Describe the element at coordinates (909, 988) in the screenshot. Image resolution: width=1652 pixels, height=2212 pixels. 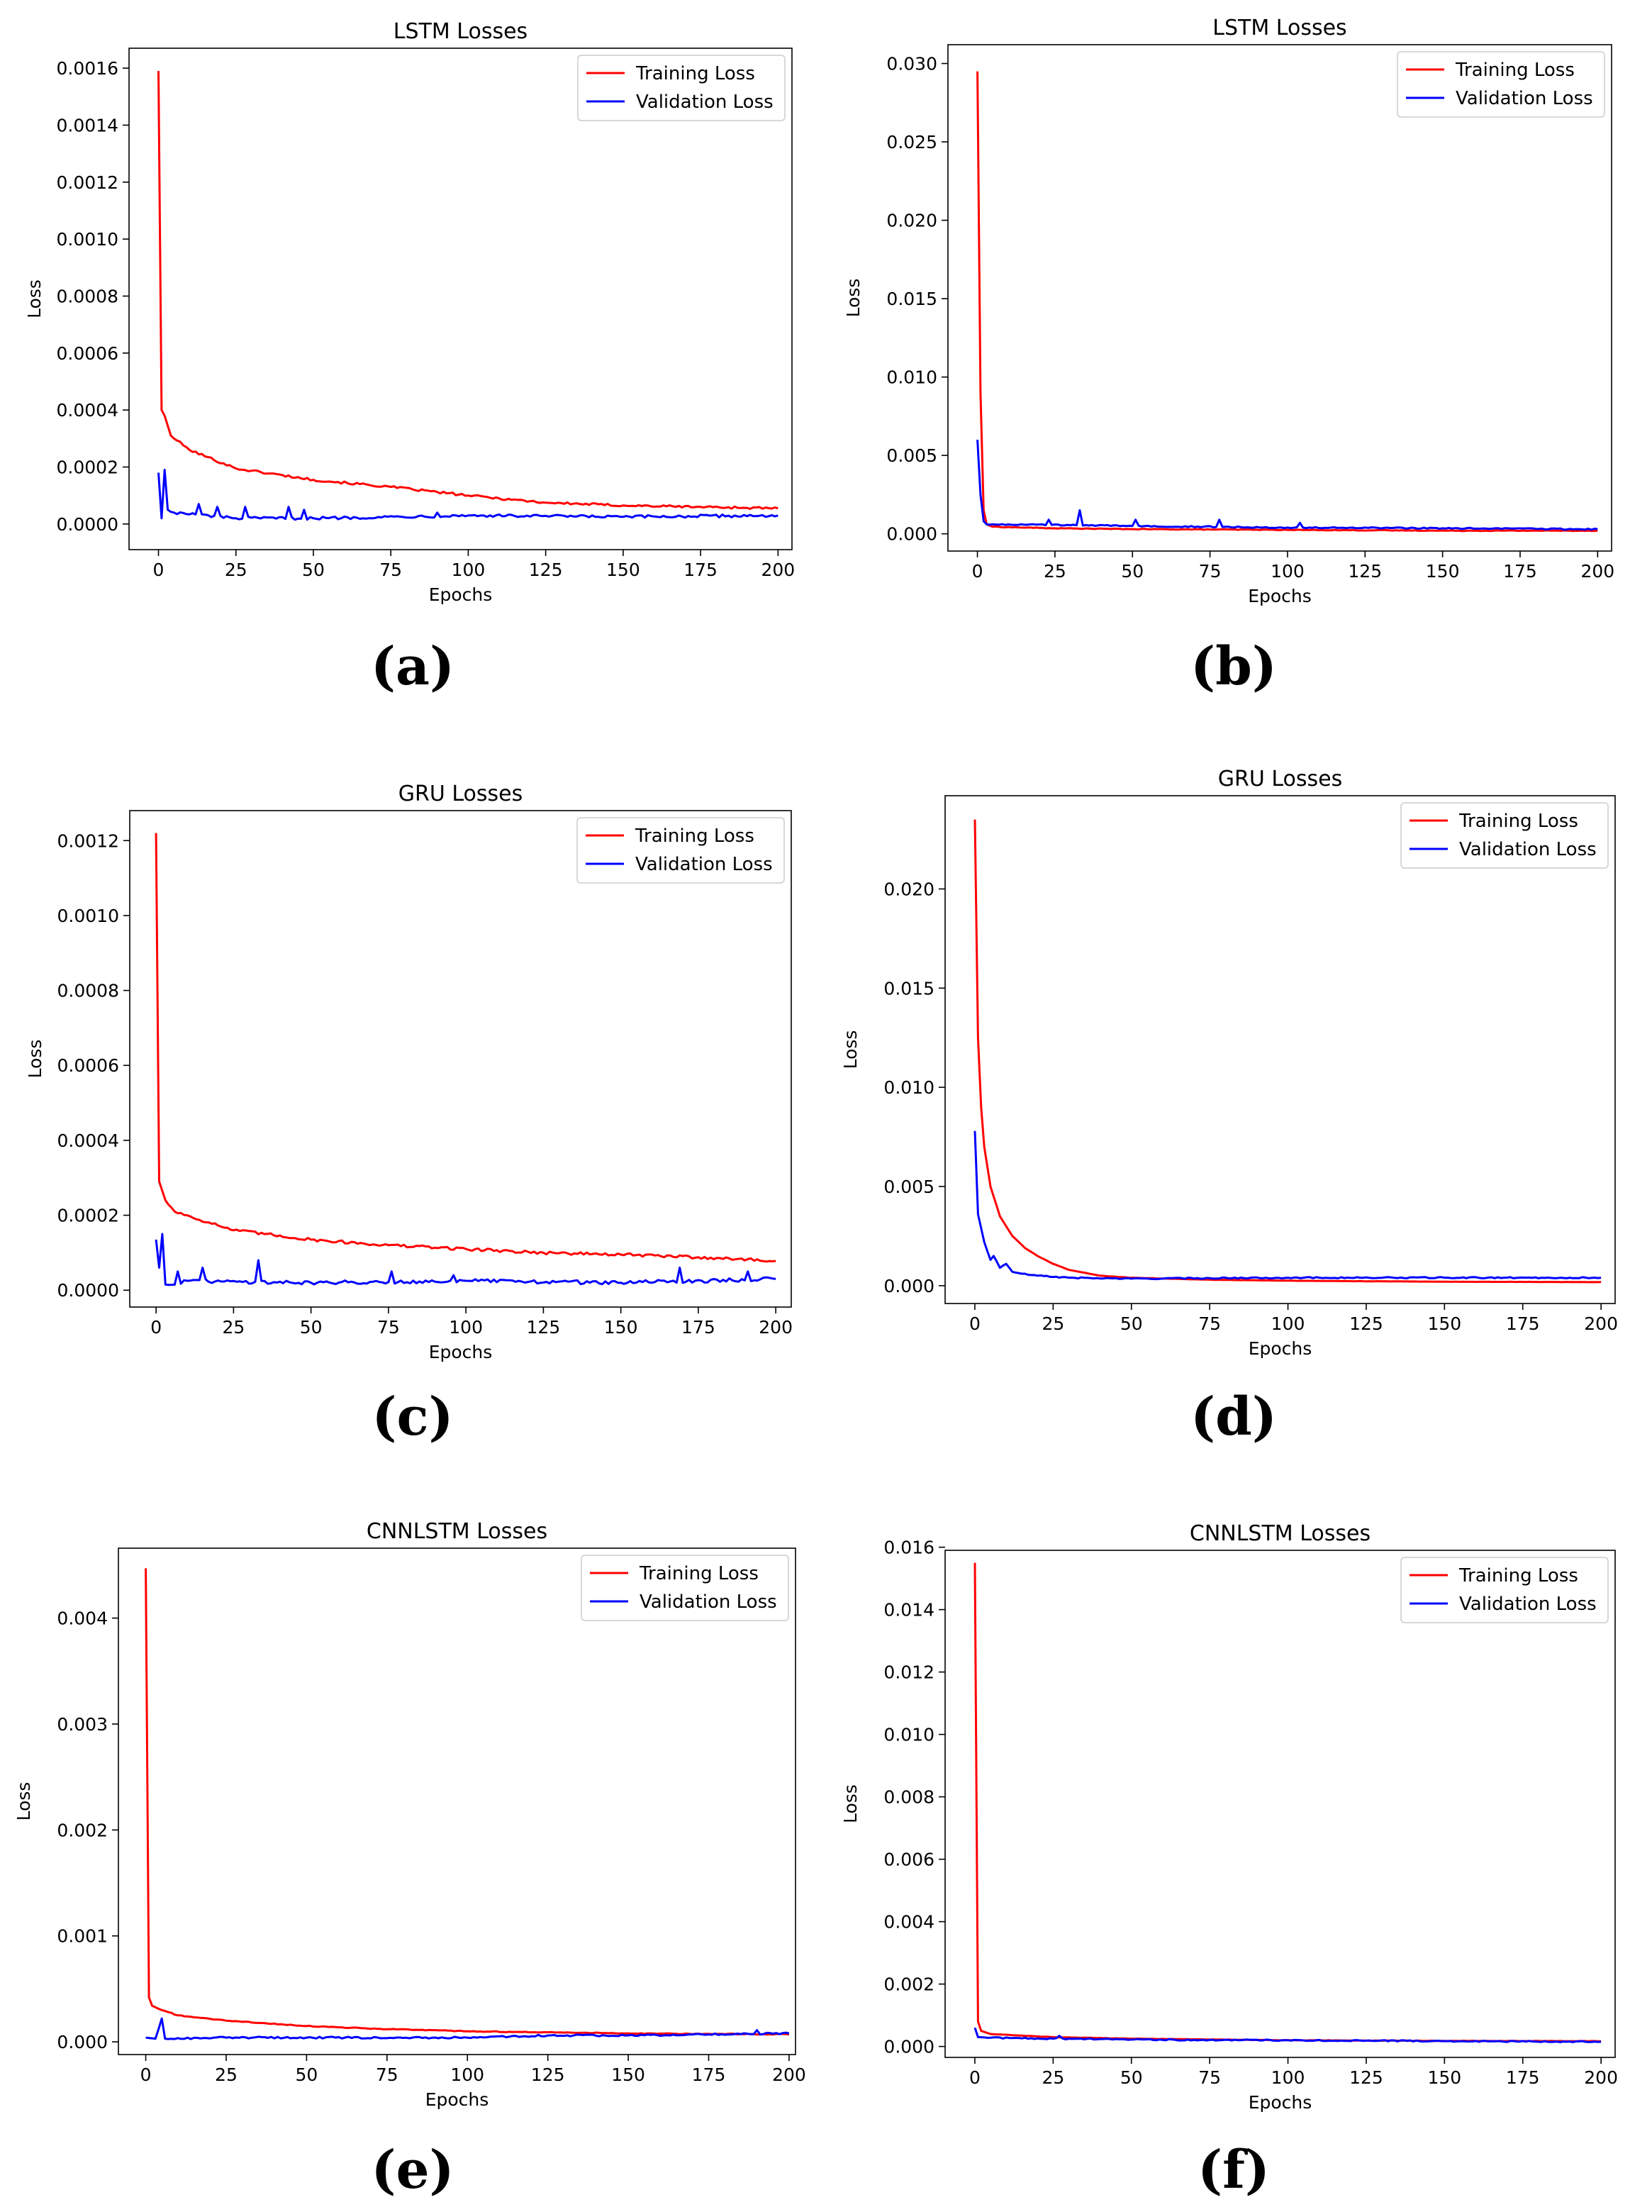
I see `y-tick-label: 0.015` at that location.